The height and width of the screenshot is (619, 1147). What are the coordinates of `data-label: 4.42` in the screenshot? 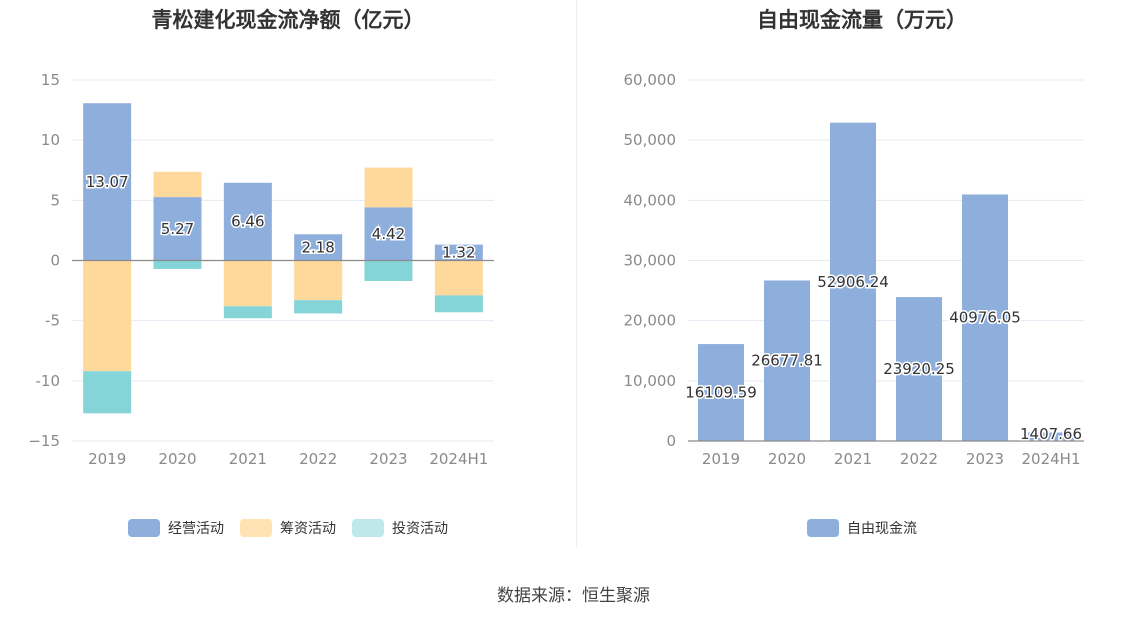 It's located at (388, 234).